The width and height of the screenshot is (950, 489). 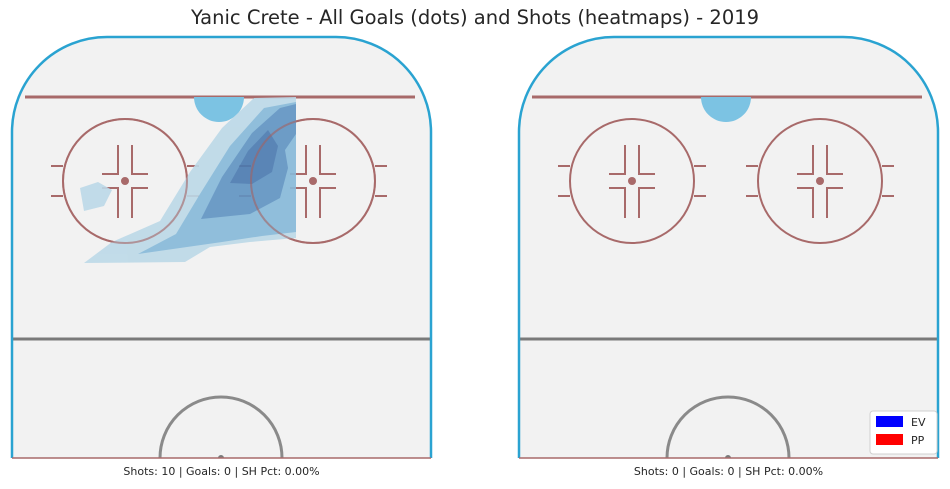 I want to click on legend-swatch-ev, so click(x=889, y=421).